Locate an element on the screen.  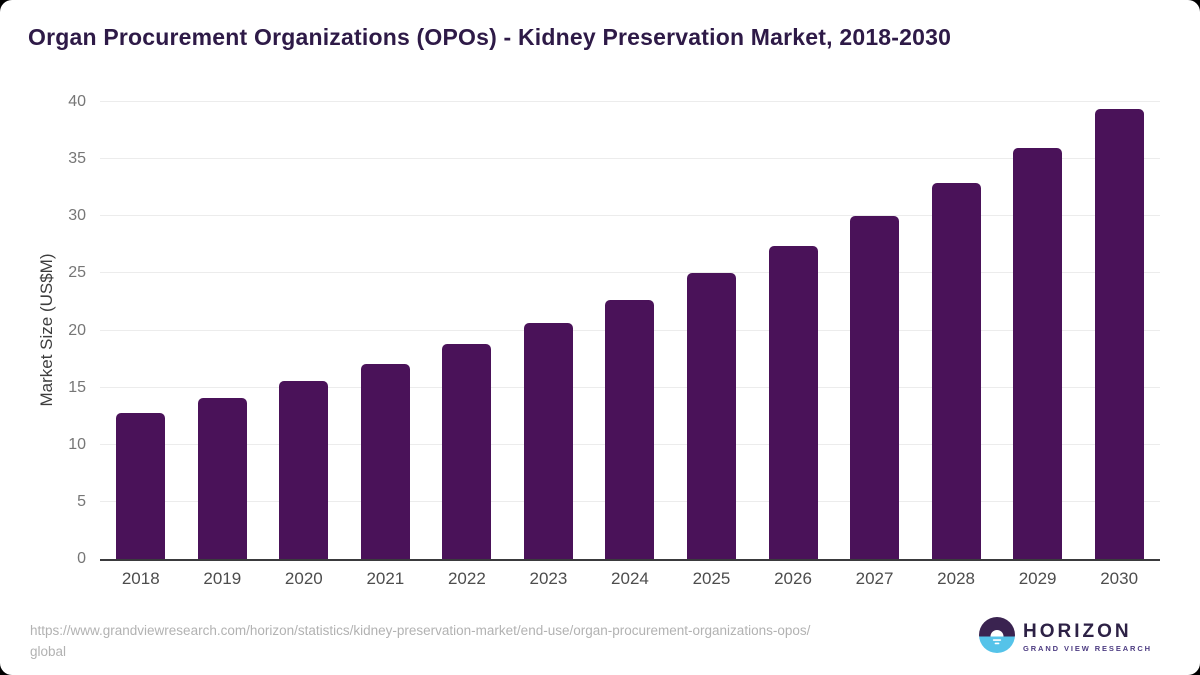
bar-slot-2025 is located at coordinates (712, 330).